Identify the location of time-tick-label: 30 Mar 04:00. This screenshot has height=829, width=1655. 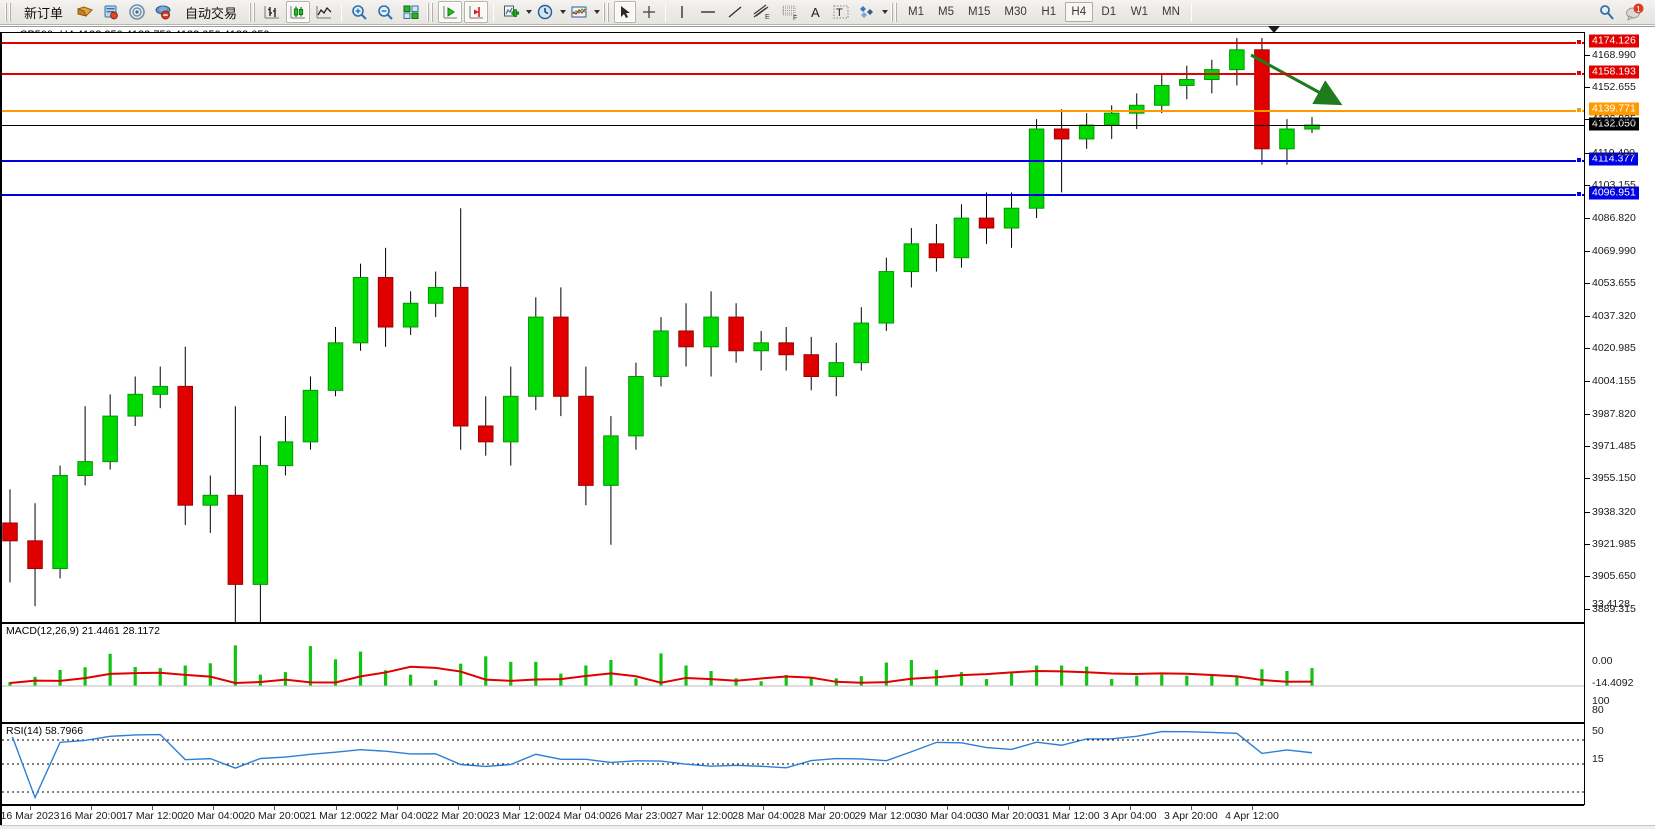
(946, 816).